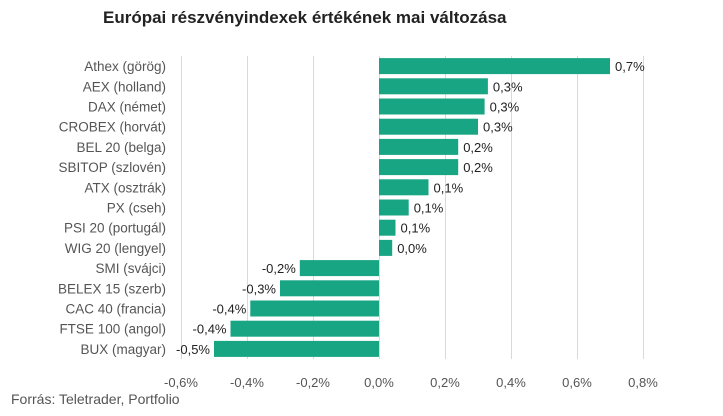 This screenshot has width=723, height=416. What do you see at coordinates (112, 288) in the screenshot?
I see `category-label: BELEX 15 (szerb)` at bounding box center [112, 288].